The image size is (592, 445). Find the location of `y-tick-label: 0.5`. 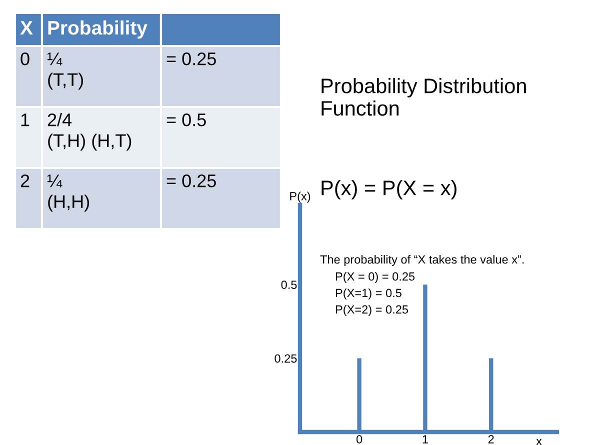

y-tick-label: 0.5 is located at coordinates (289, 284).